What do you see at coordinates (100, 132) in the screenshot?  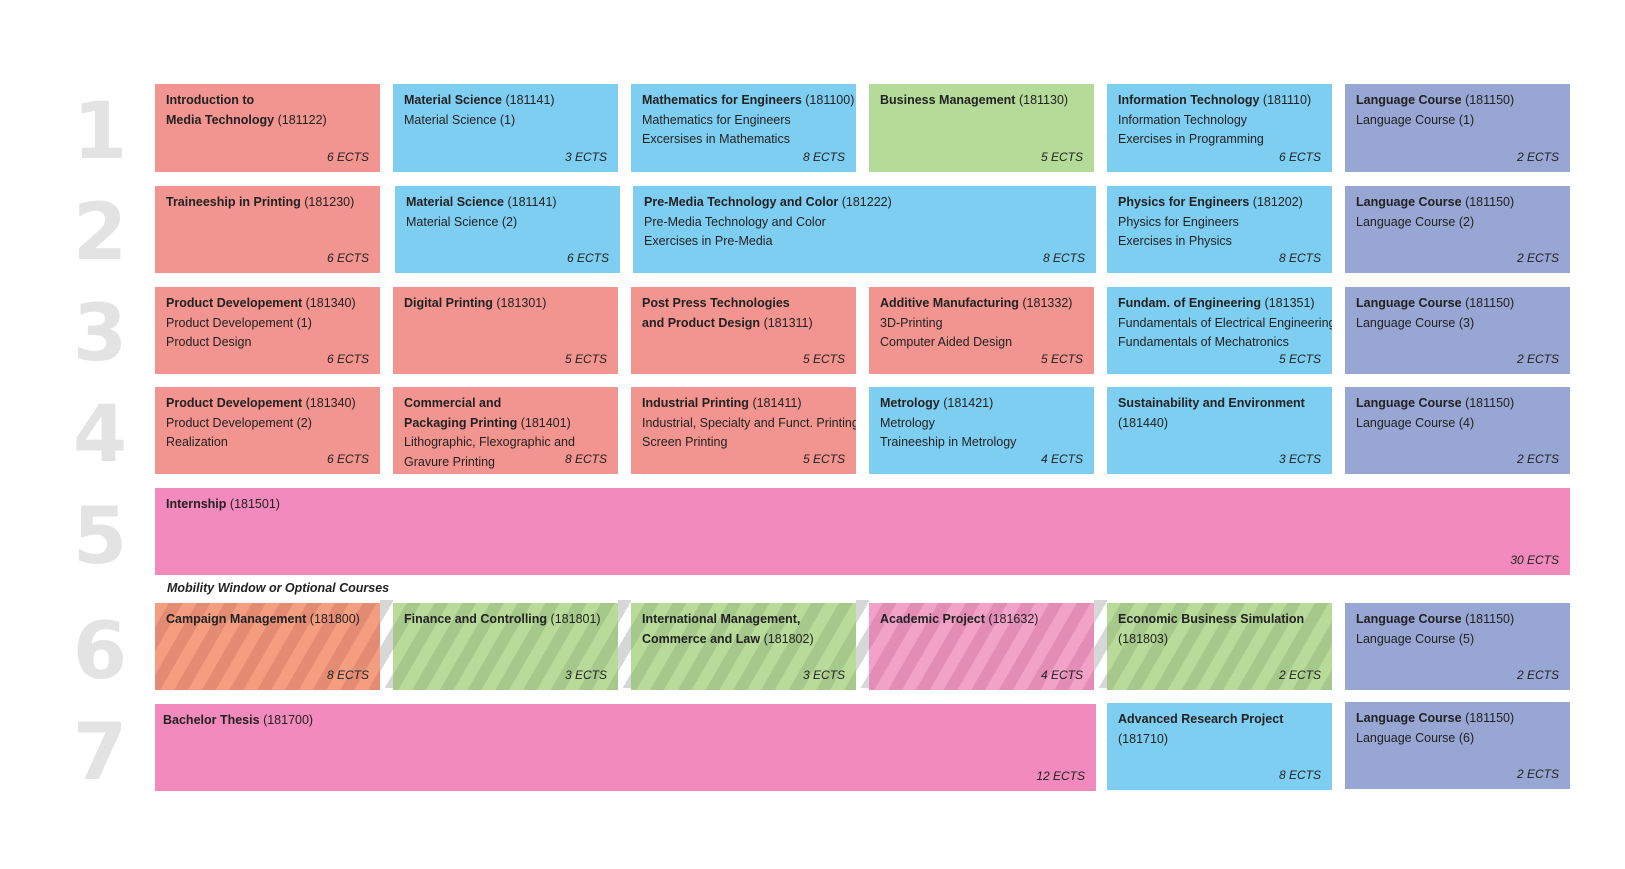 I see `semester-number: 1` at bounding box center [100, 132].